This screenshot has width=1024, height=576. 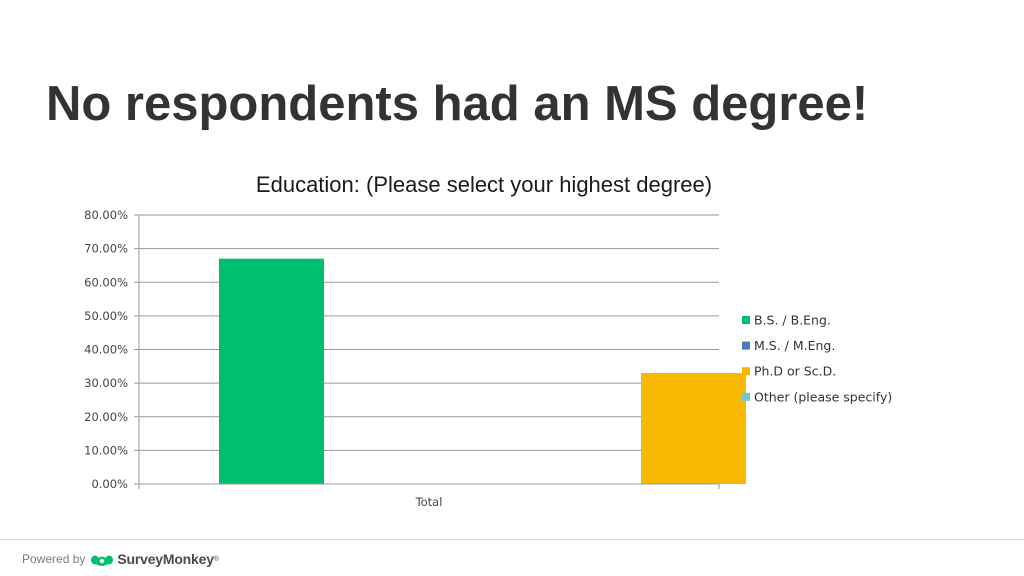 What do you see at coordinates (109, 484) in the screenshot?
I see `y-tick-label: 0.00%` at bounding box center [109, 484].